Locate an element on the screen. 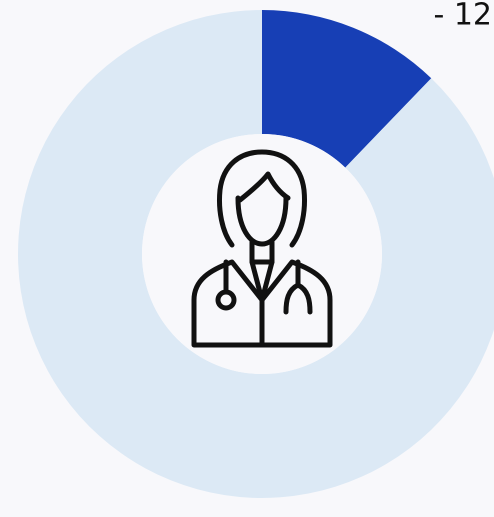 The width and height of the screenshot is (494, 517). doctor-icon is located at coordinates (262, 248).